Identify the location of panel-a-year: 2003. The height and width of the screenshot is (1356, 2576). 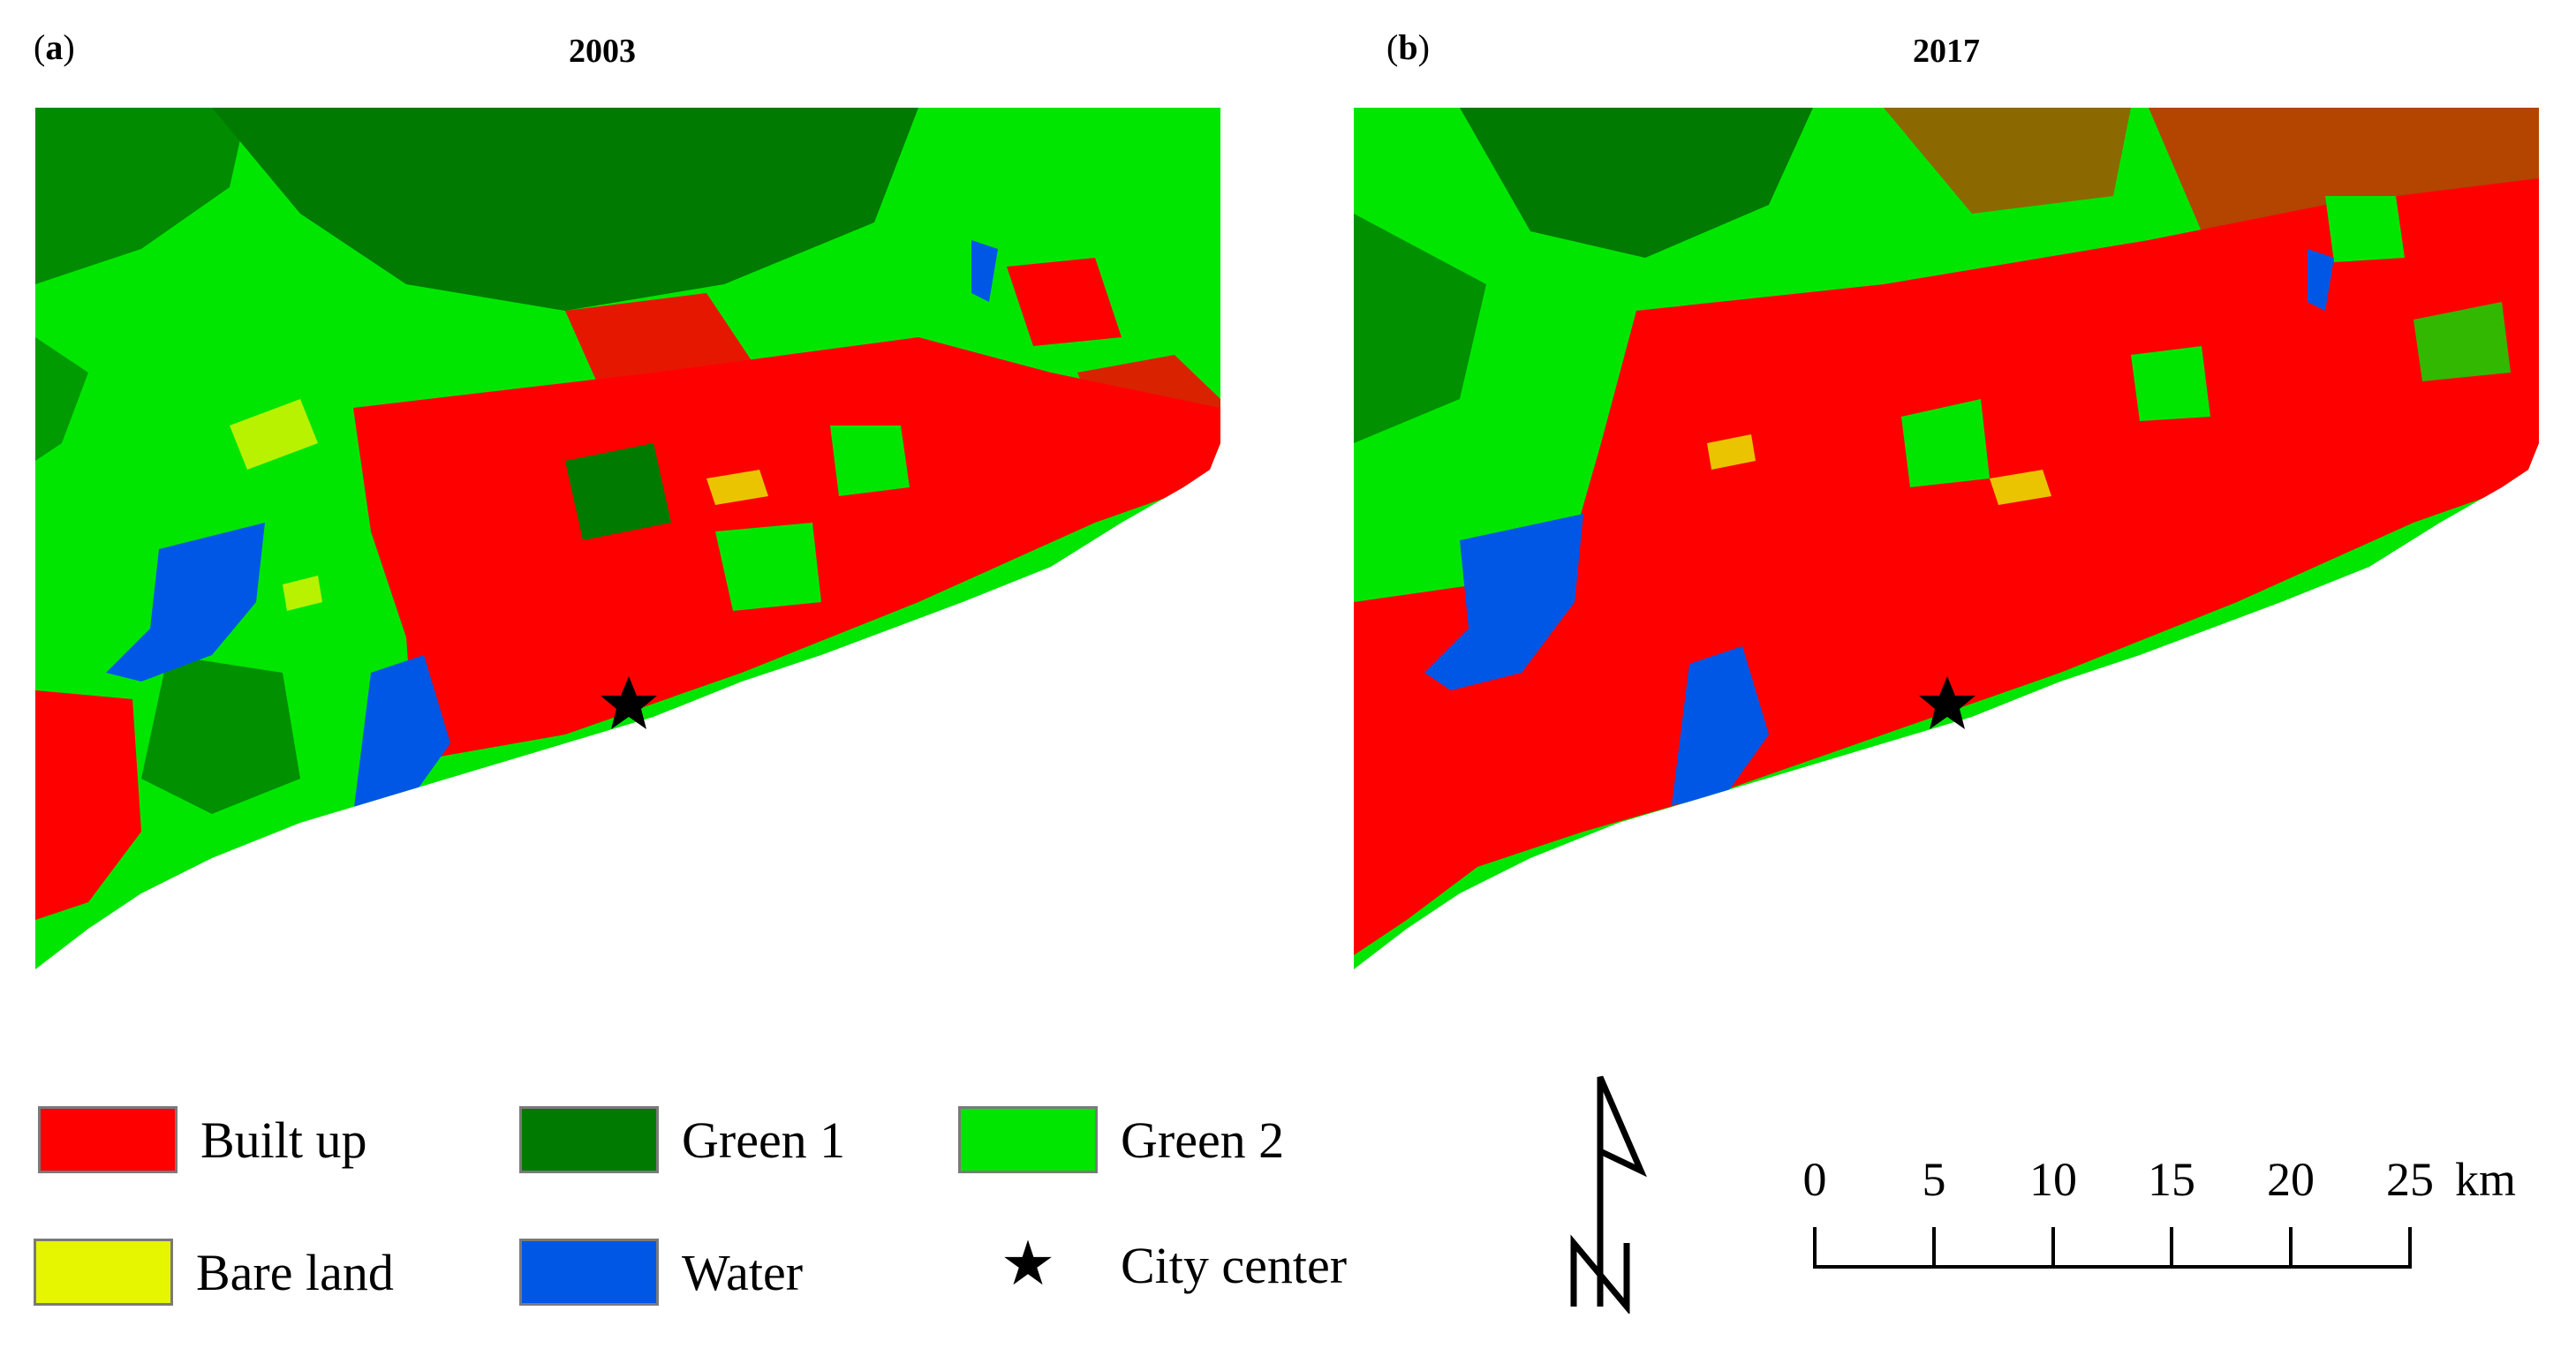
(603, 51).